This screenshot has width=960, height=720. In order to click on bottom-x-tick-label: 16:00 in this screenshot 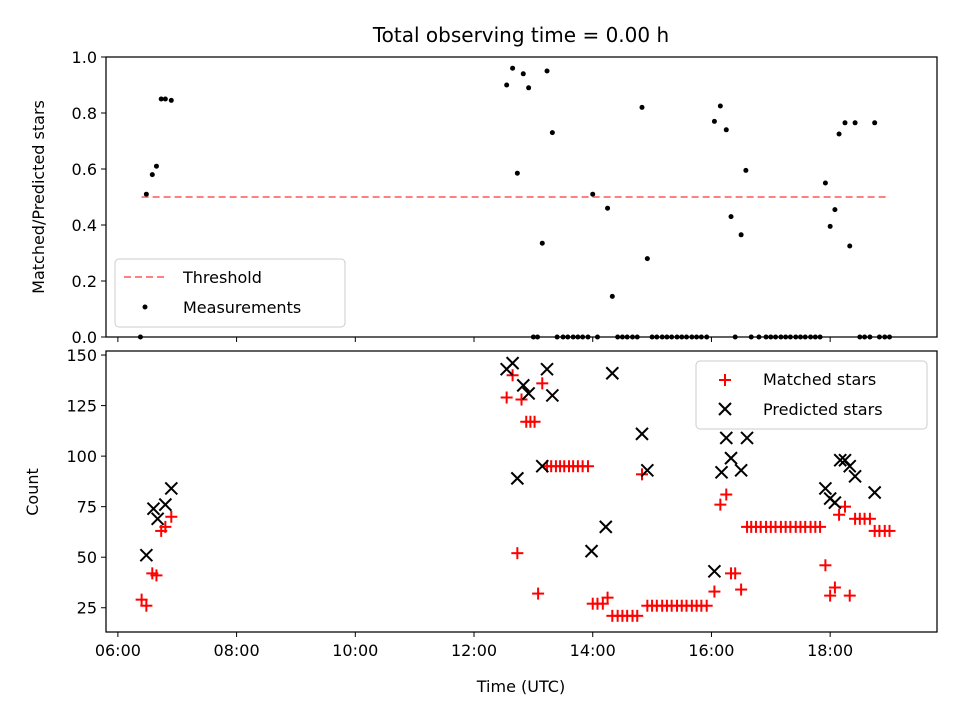, I will do `click(711, 650)`.